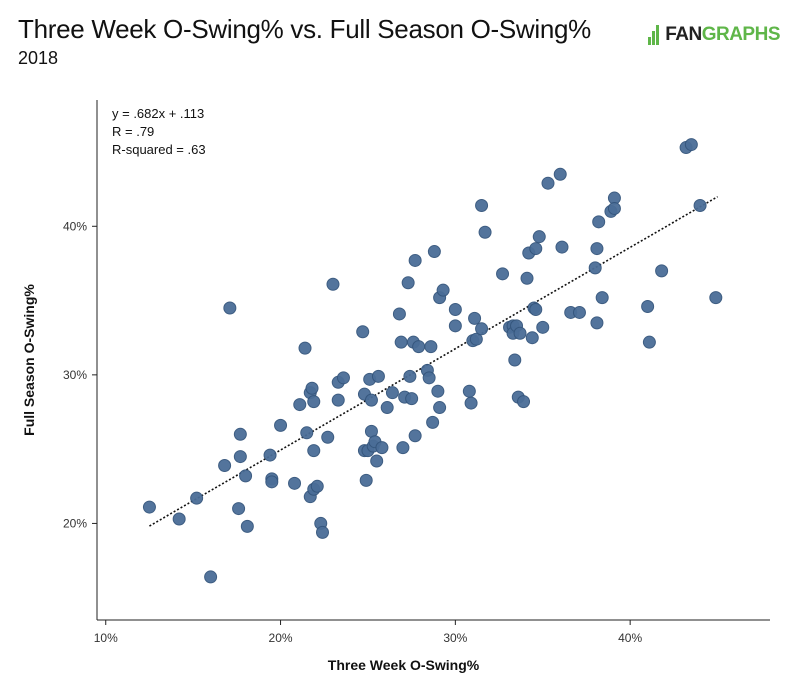  What do you see at coordinates (630, 638) in the screenshot?
I see `x-tick-label: 40%` at bounding box center [630, 638].